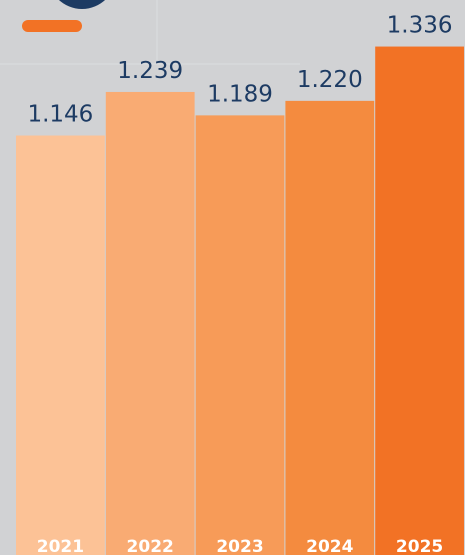 Image resolution: width=465 pixels, height=555 pixels. Describe the element at coordinates (52, 26) in the screenshot. I see `decor-pill` at that location.